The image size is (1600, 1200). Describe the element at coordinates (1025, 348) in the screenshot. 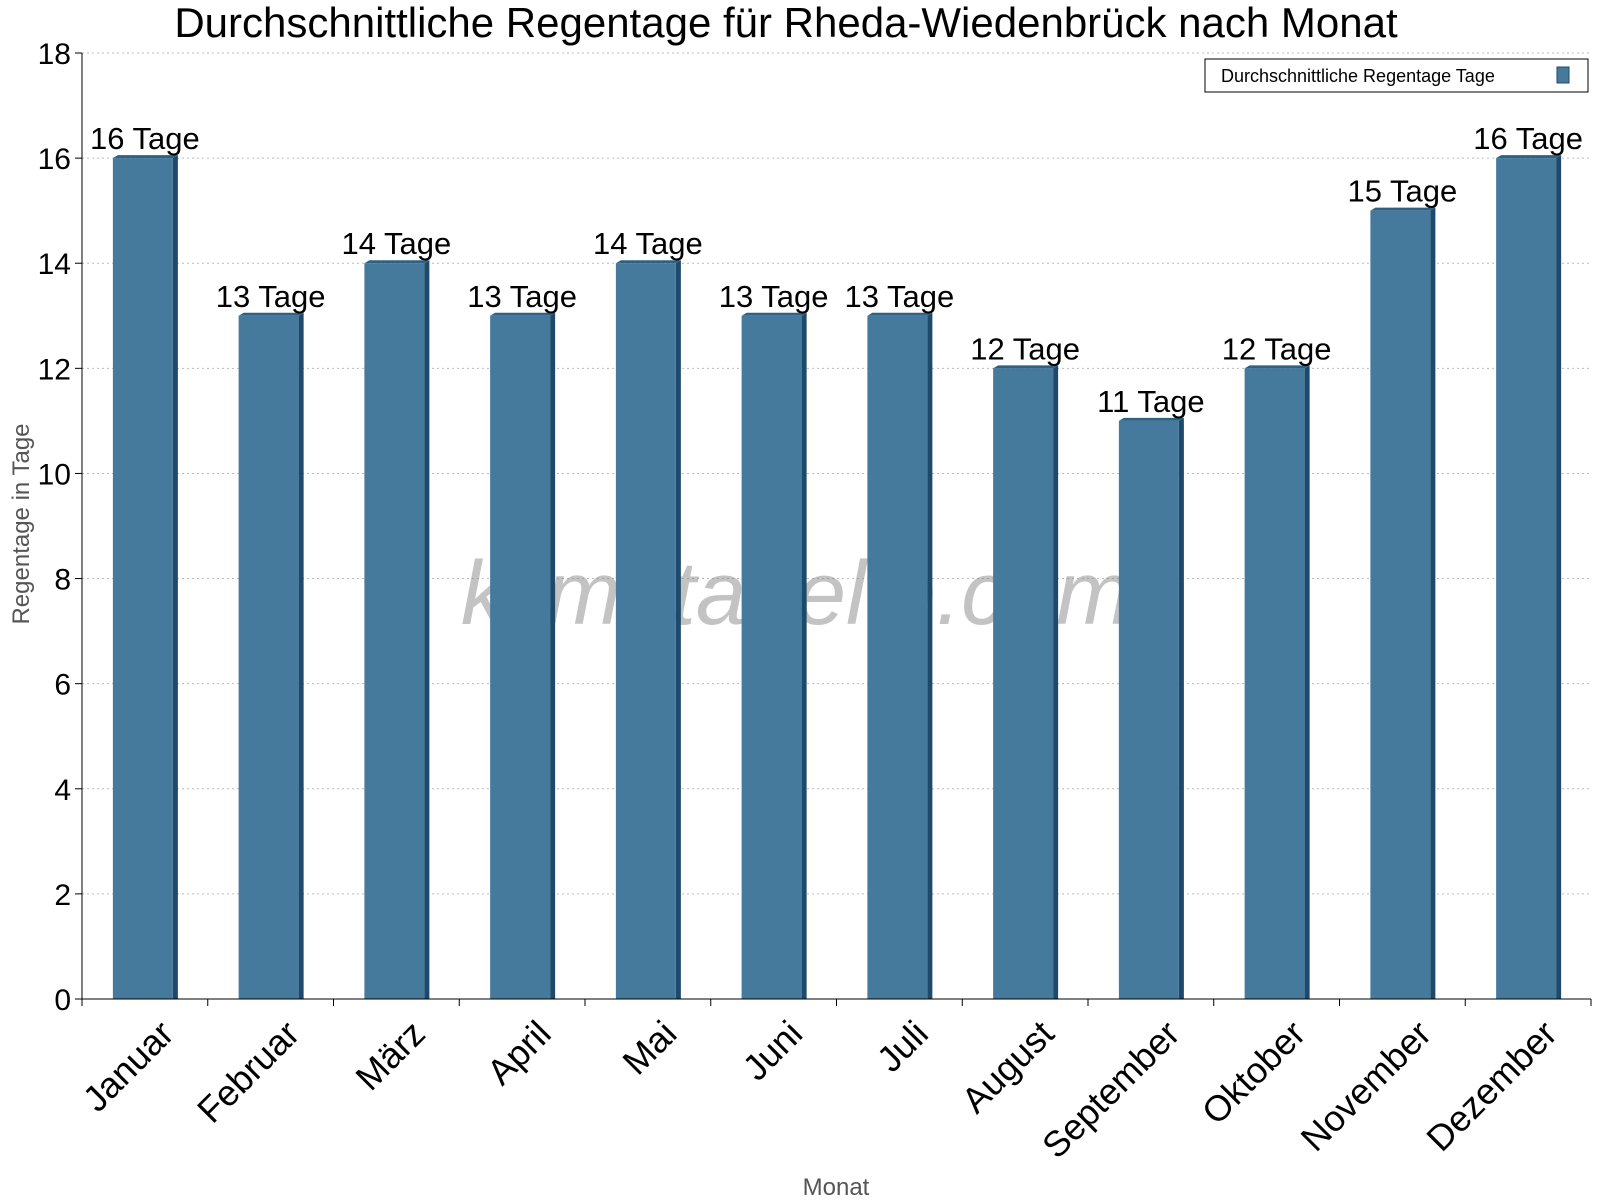

I see `data-label-7: 12 Tage` at that location.